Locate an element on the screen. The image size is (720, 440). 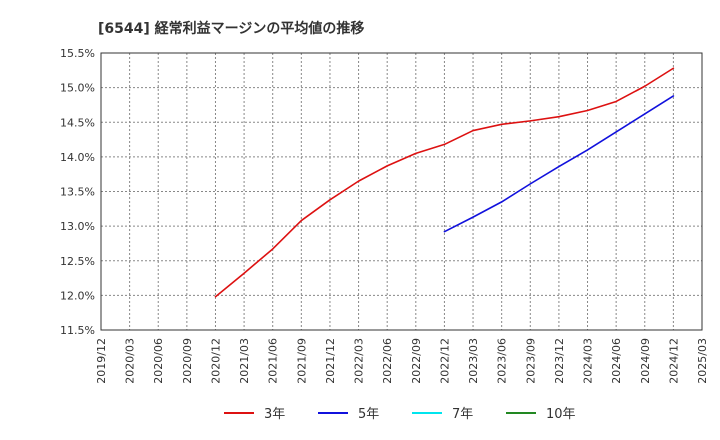
x-tick-label: 2022/06 is located at coordinates (387, 361).